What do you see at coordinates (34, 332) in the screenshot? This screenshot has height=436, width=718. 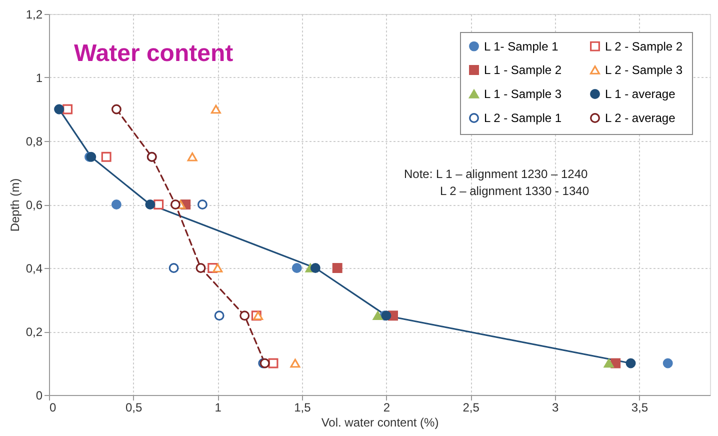 I see `y-tick-label: 0,2` at bounding box center [34, 332].